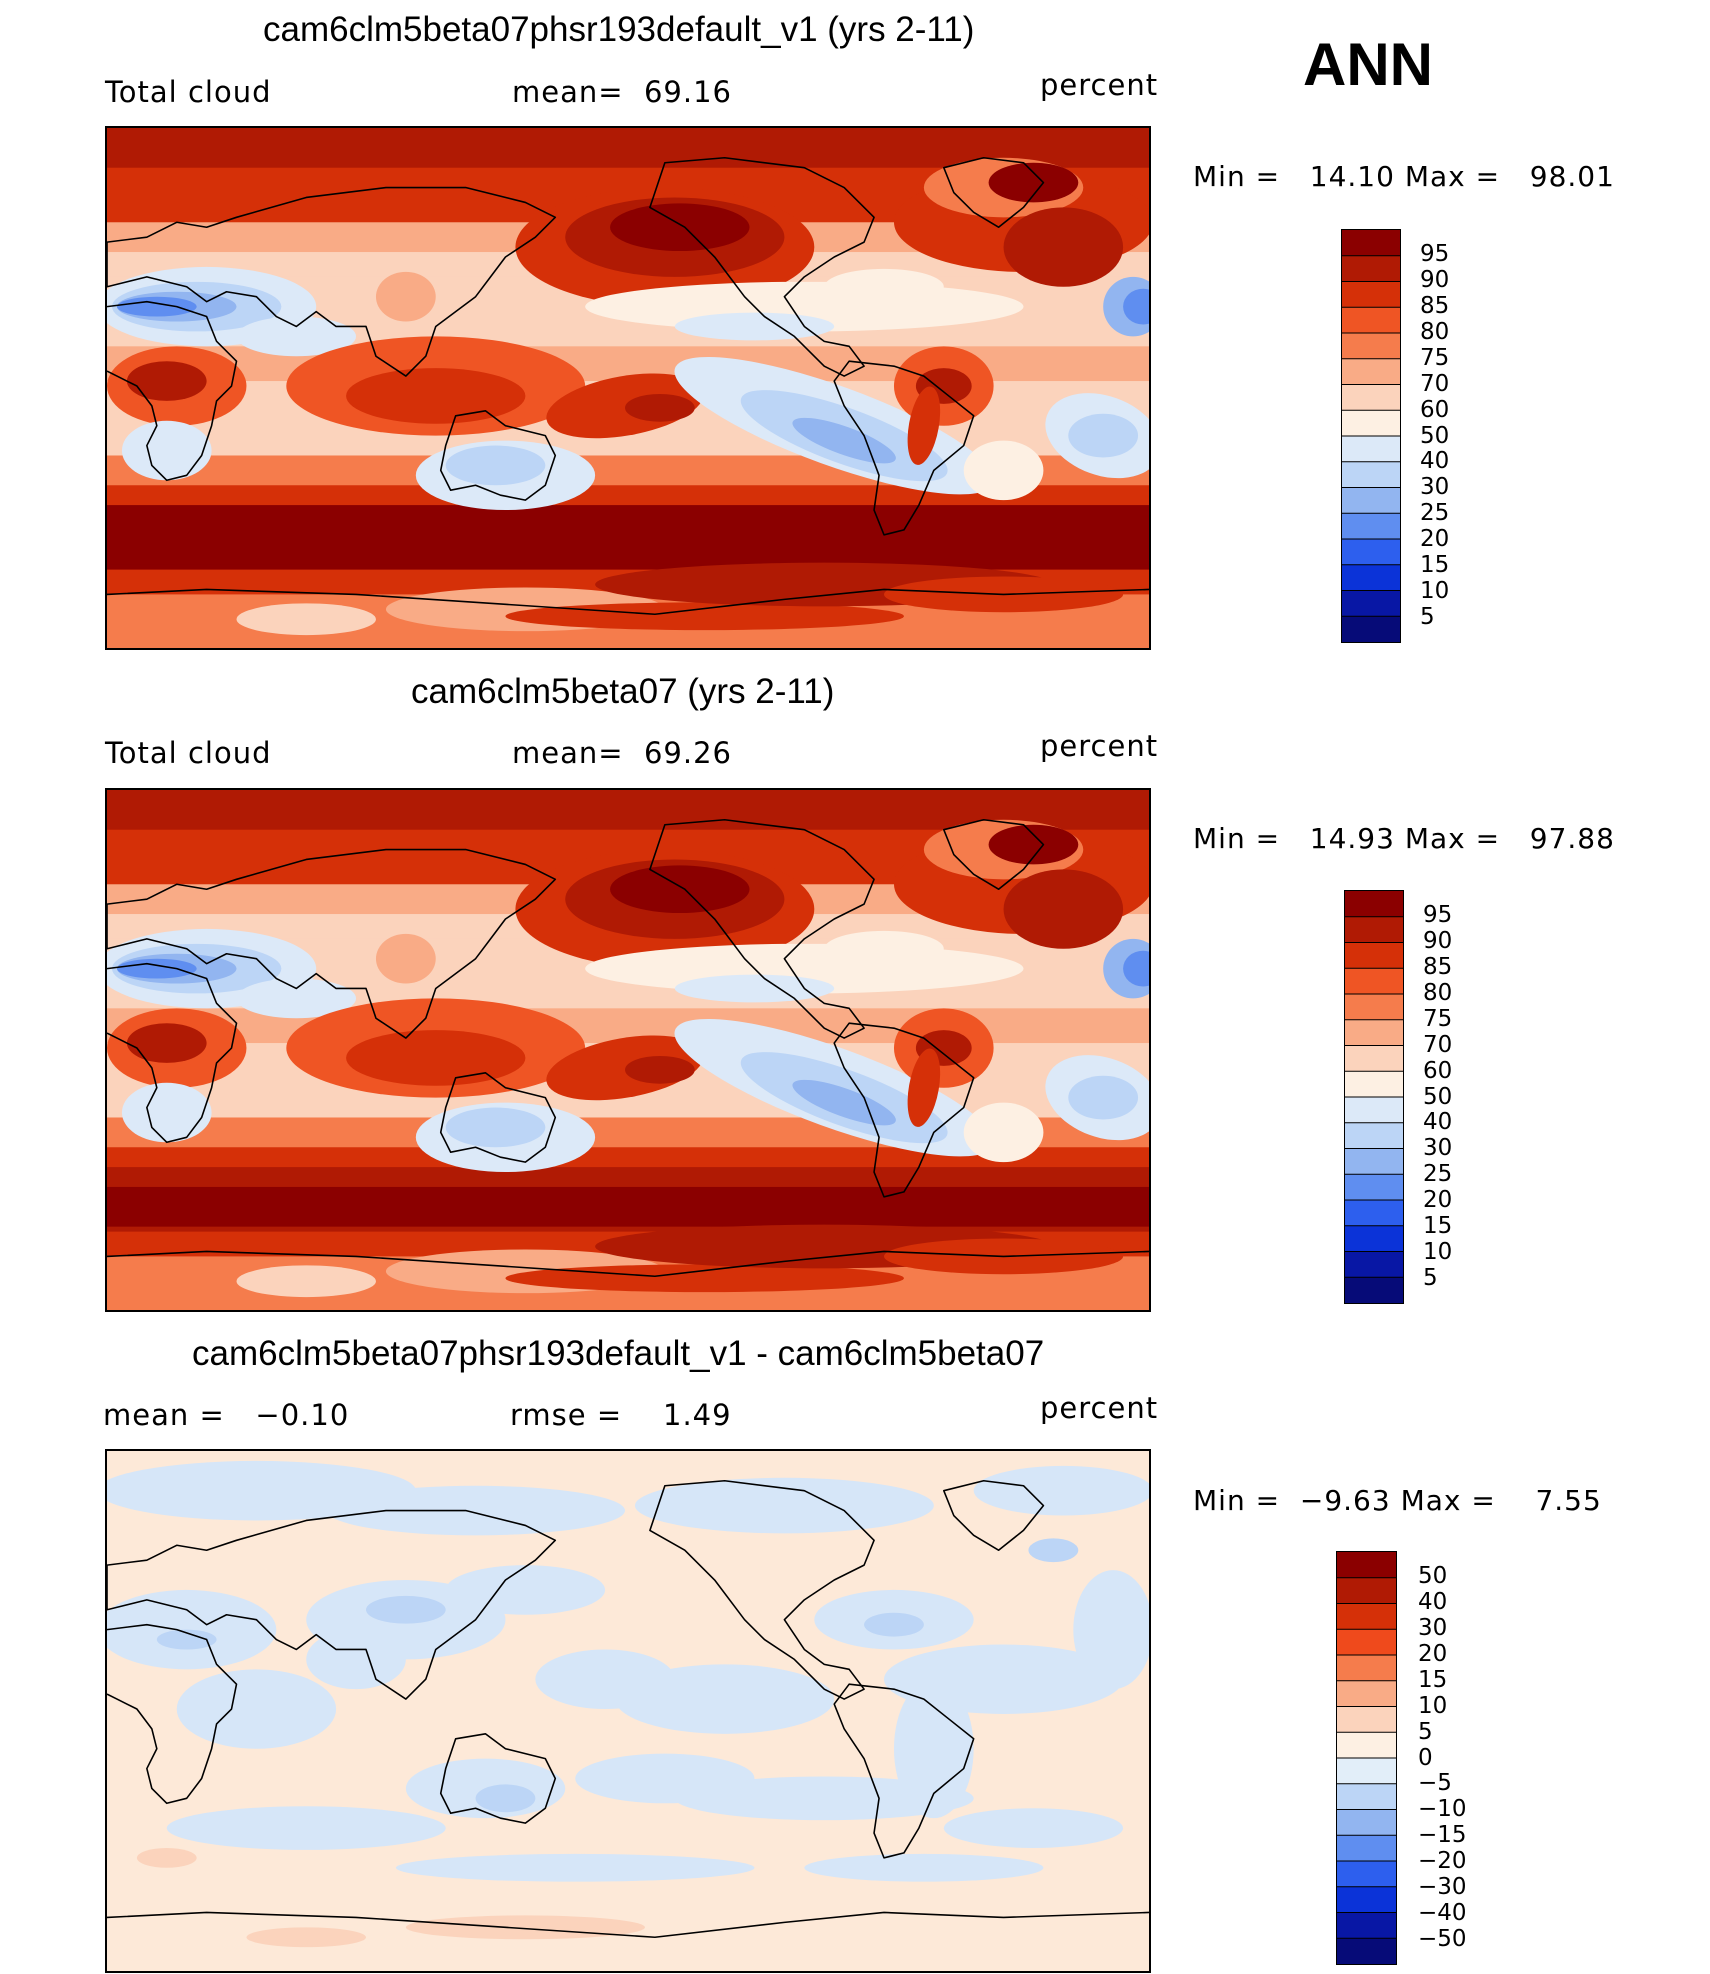 This screenshot has height=1974, width=1710. What do you see at coordinates (688, 92) in the screenshot?
I see `panel1-mean-value: 69.16` at bounding box center [688, 92].